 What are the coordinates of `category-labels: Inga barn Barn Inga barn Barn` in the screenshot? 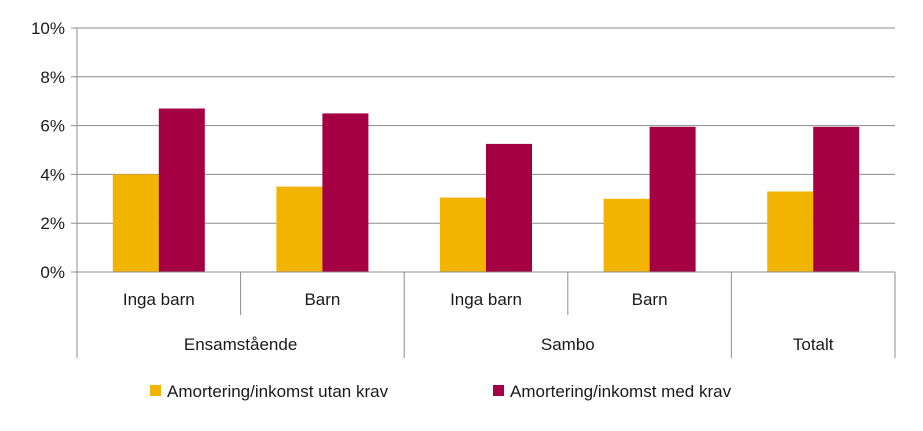 It's located at (395, 299).